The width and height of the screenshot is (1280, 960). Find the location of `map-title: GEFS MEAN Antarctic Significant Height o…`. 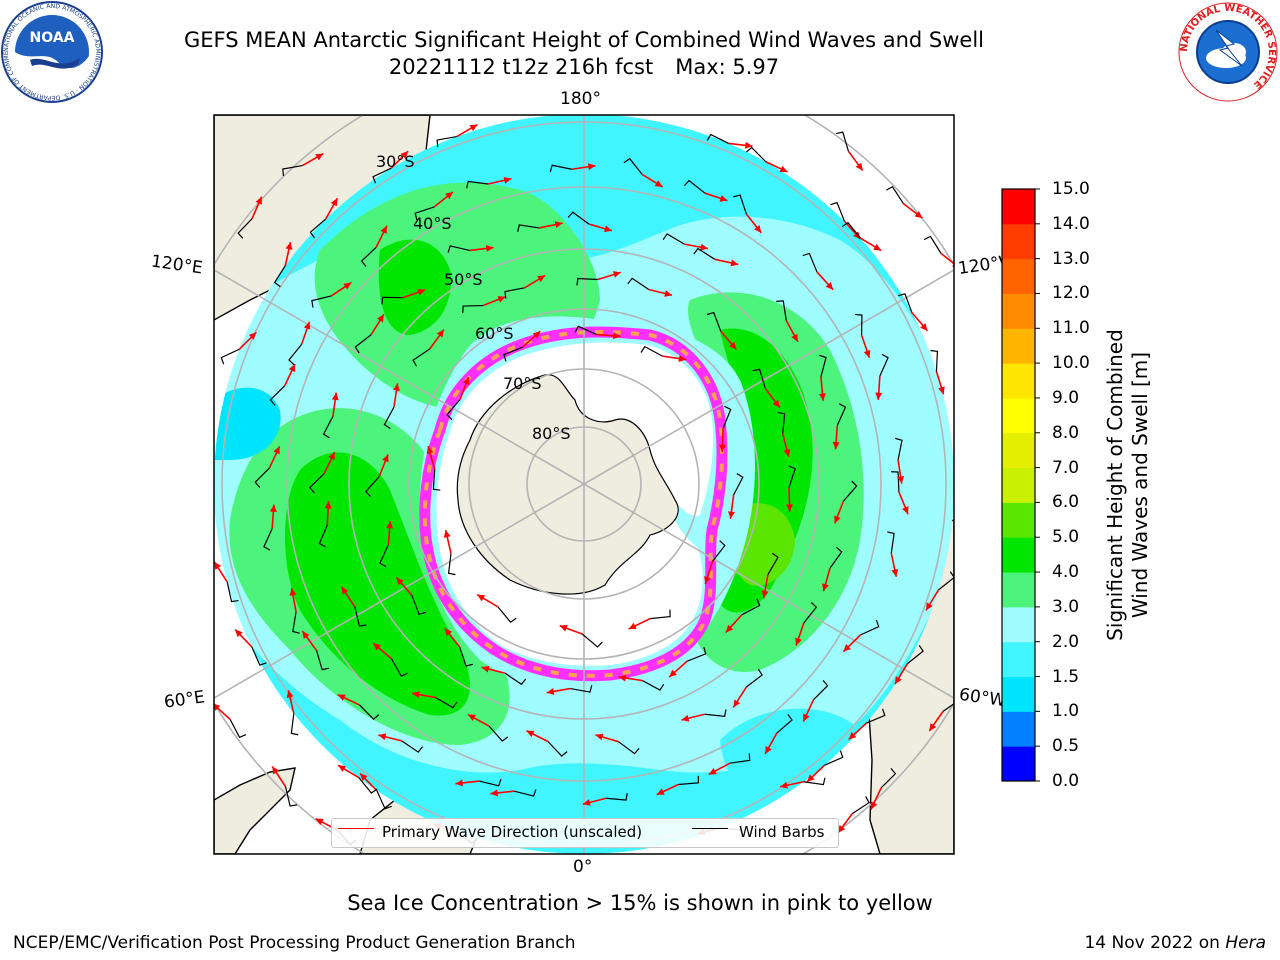

map-title: GEFS MEAN Antarctic Significant Height o… is located at coordinates (584, 40).